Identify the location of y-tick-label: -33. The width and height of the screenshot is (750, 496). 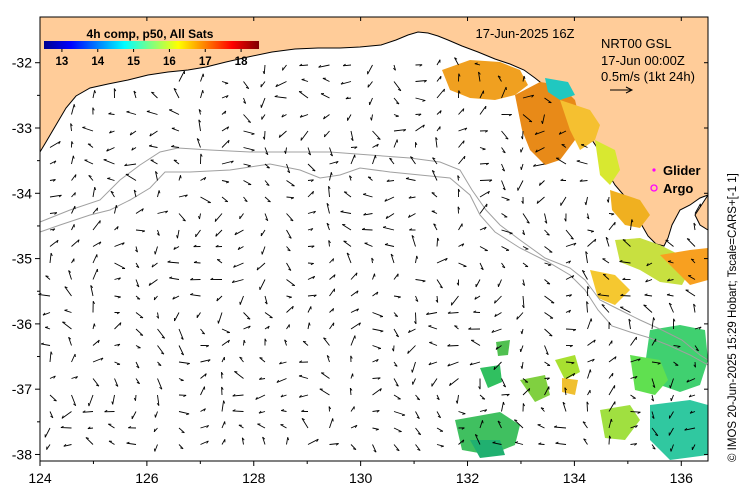
(22, 128).